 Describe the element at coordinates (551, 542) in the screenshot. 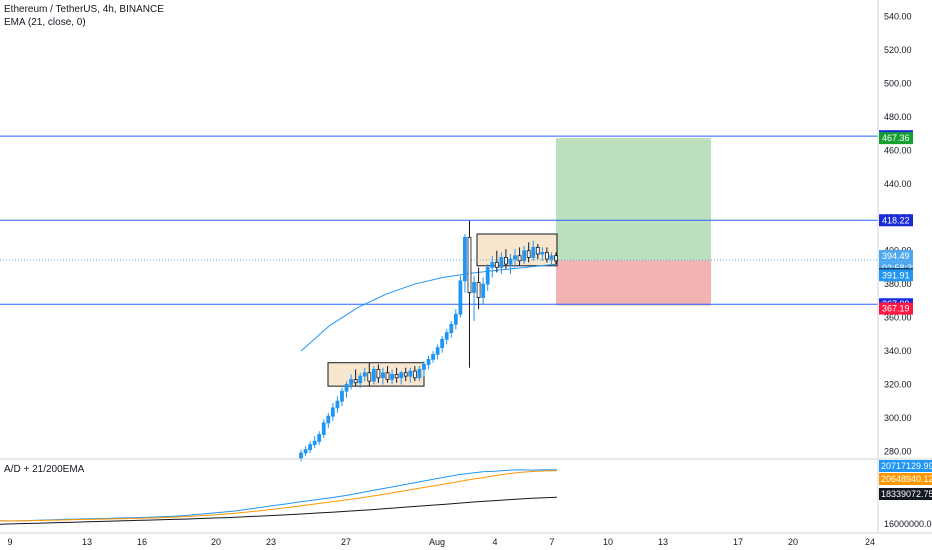

I see `time-tick-label: 7` at that location.